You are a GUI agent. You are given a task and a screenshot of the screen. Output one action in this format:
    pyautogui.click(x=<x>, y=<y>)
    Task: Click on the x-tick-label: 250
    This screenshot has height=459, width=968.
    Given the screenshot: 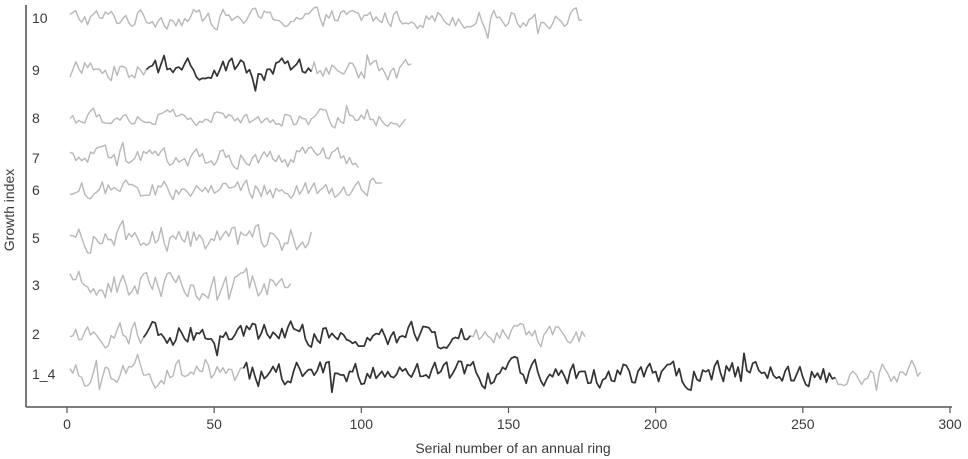 What is the action you would take?
    pyautogui.click(x=803, y=424)
    